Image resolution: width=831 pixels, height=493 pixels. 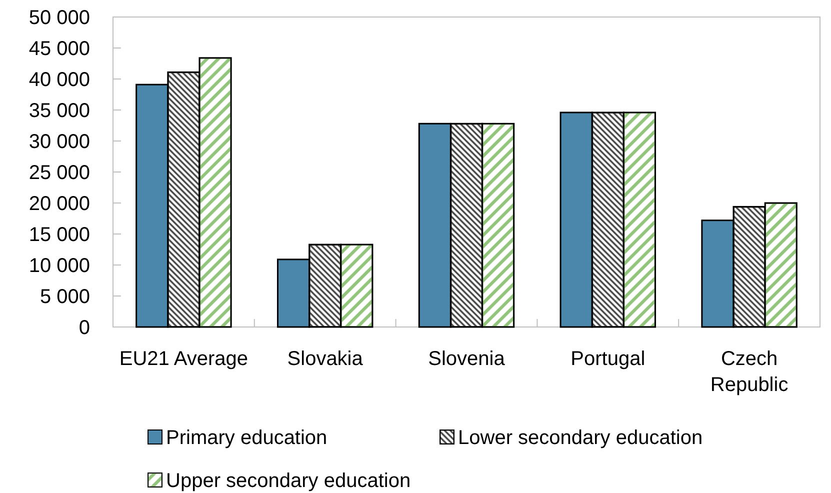 I want to click on legend-label: Upper secondary education, so click(x=288, y=481).